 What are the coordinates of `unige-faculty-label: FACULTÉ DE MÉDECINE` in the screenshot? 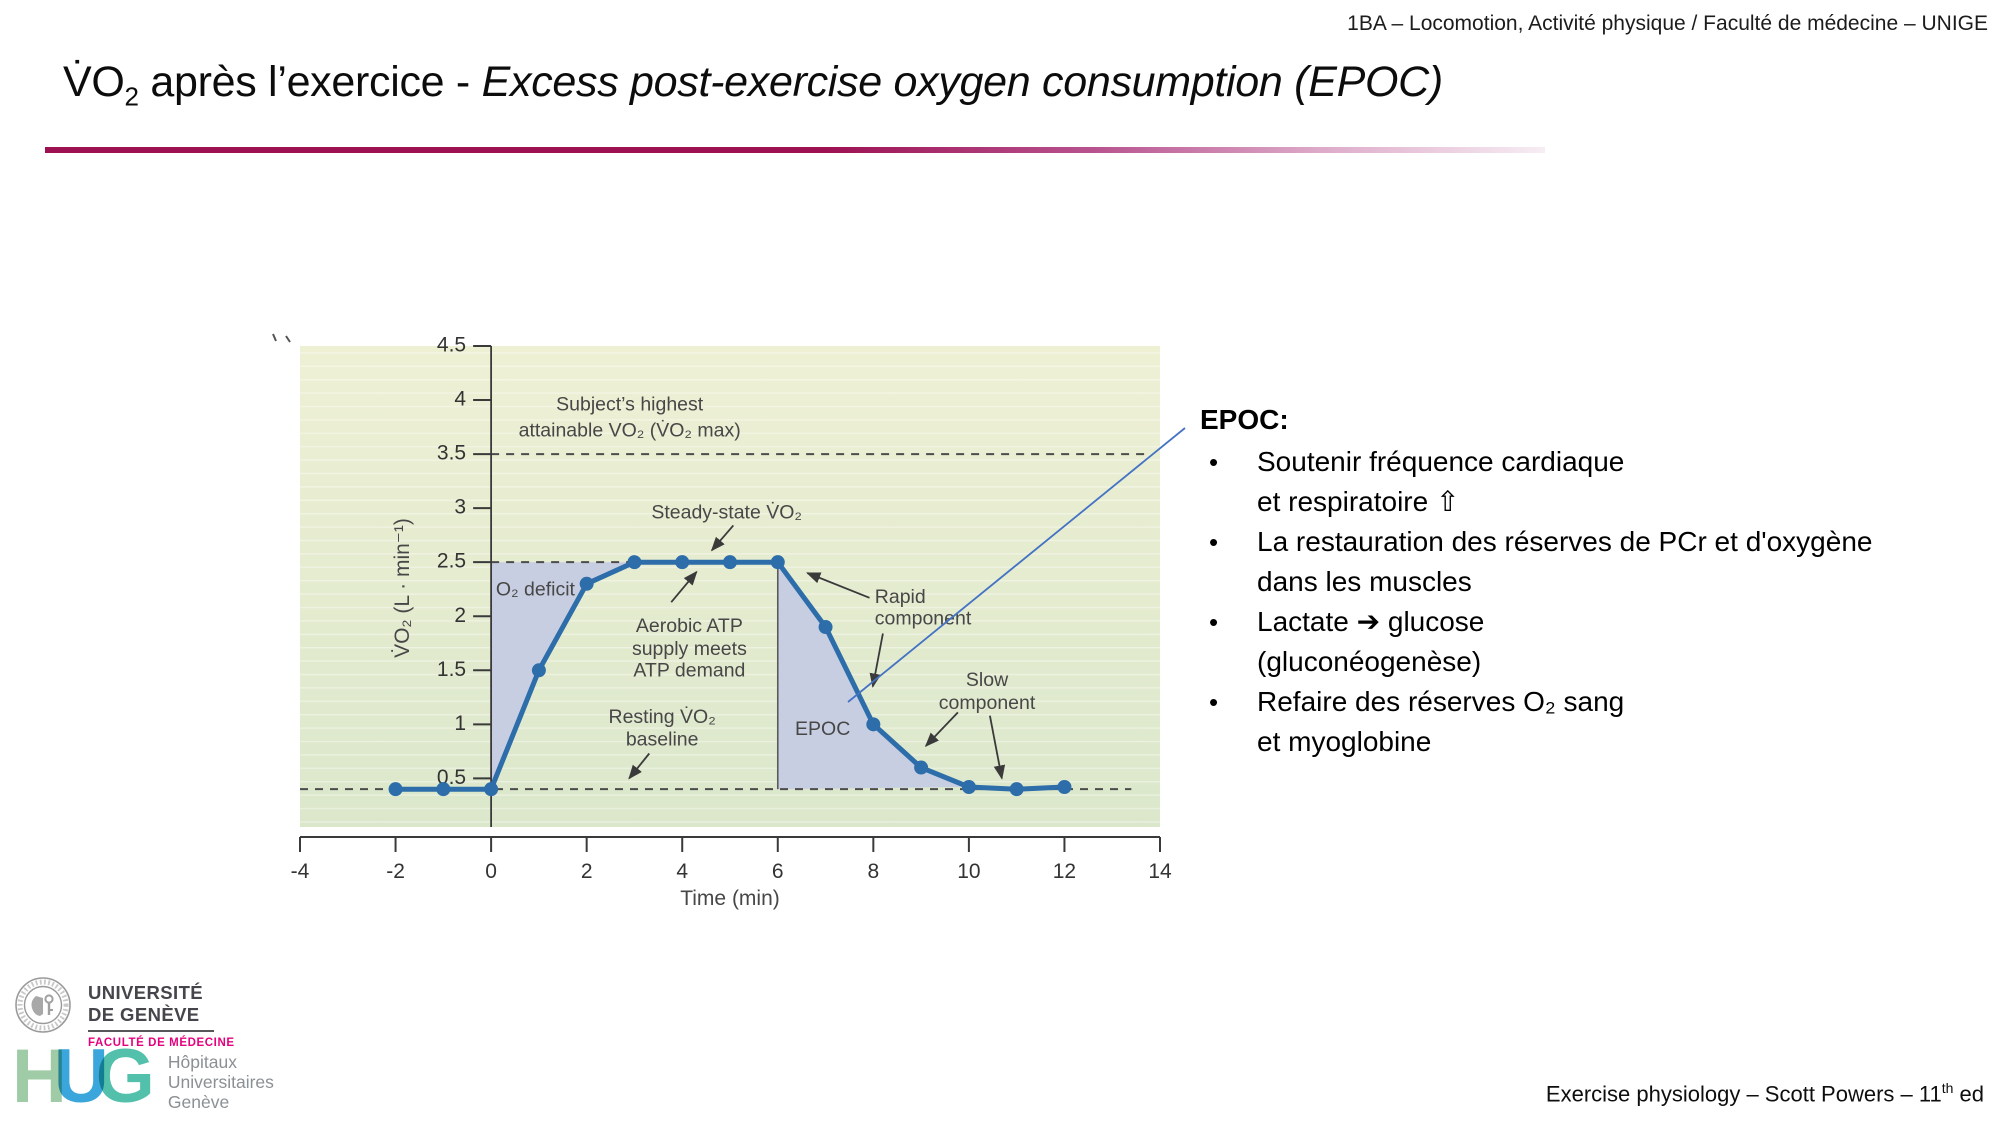 It's located at (161, 1042).